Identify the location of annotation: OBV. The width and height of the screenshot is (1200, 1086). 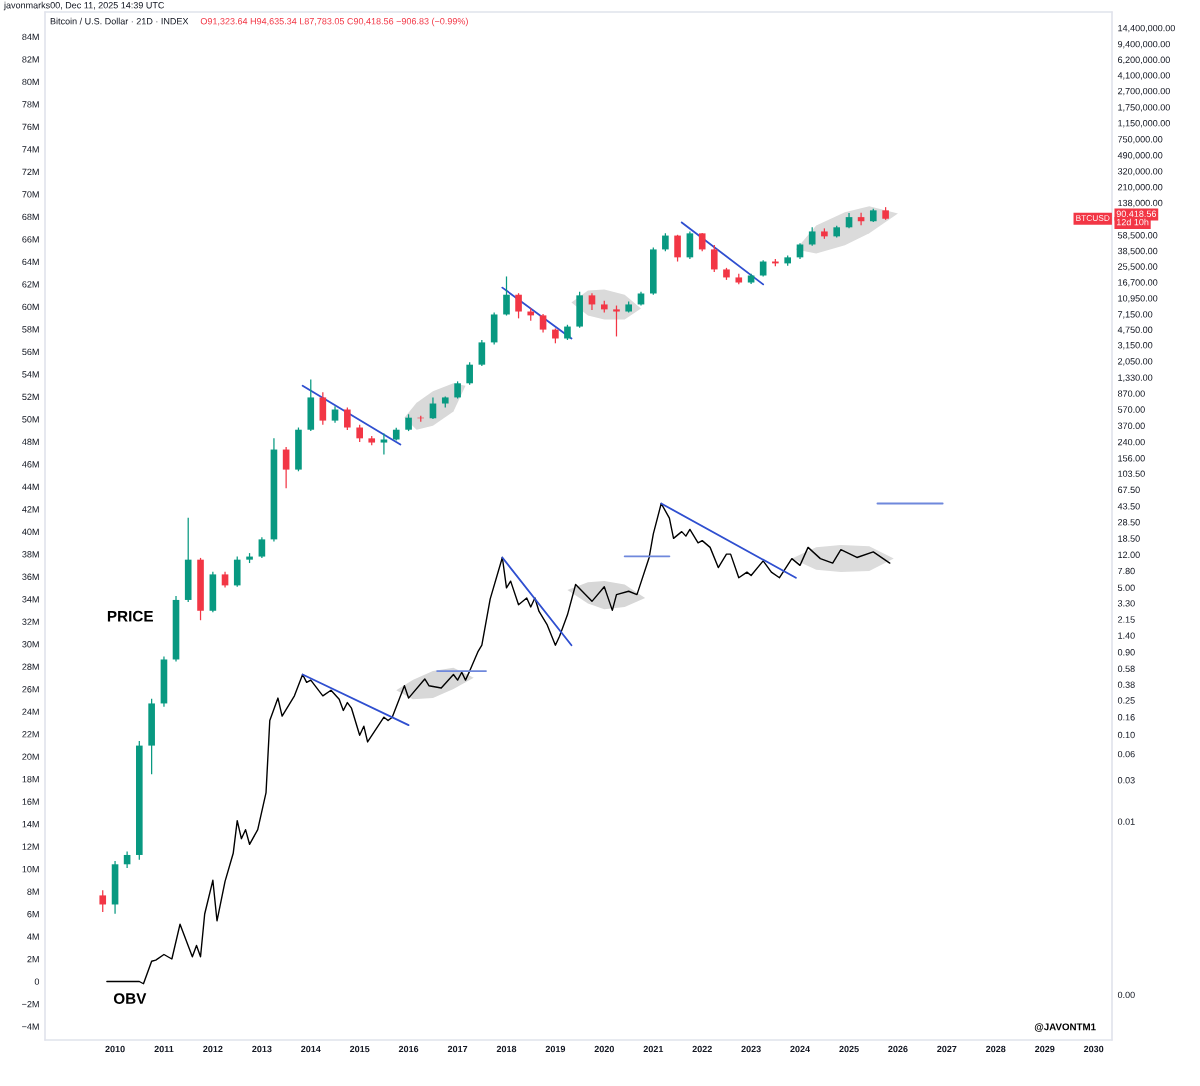
(130, 999).